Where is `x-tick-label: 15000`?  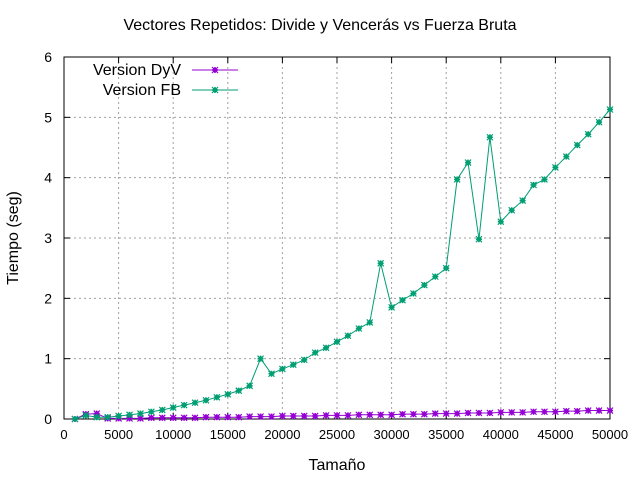
x-tick-label: 15000 is located at coordinates (228, 434).